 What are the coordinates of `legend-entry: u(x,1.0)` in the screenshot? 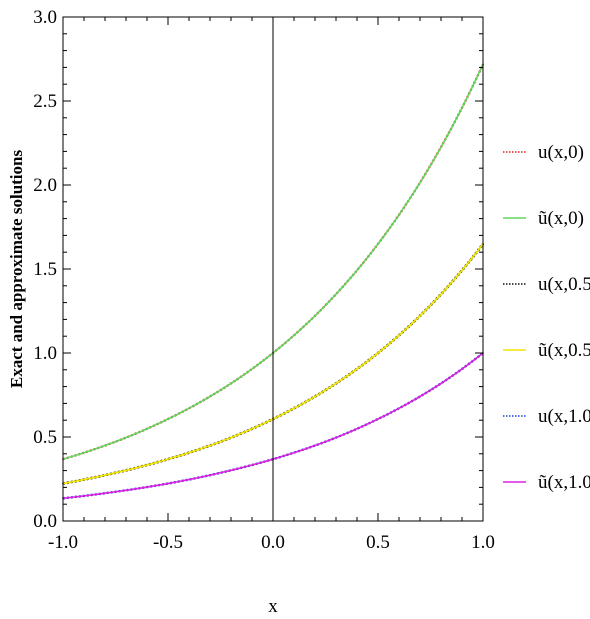 It's located at (546, 416).